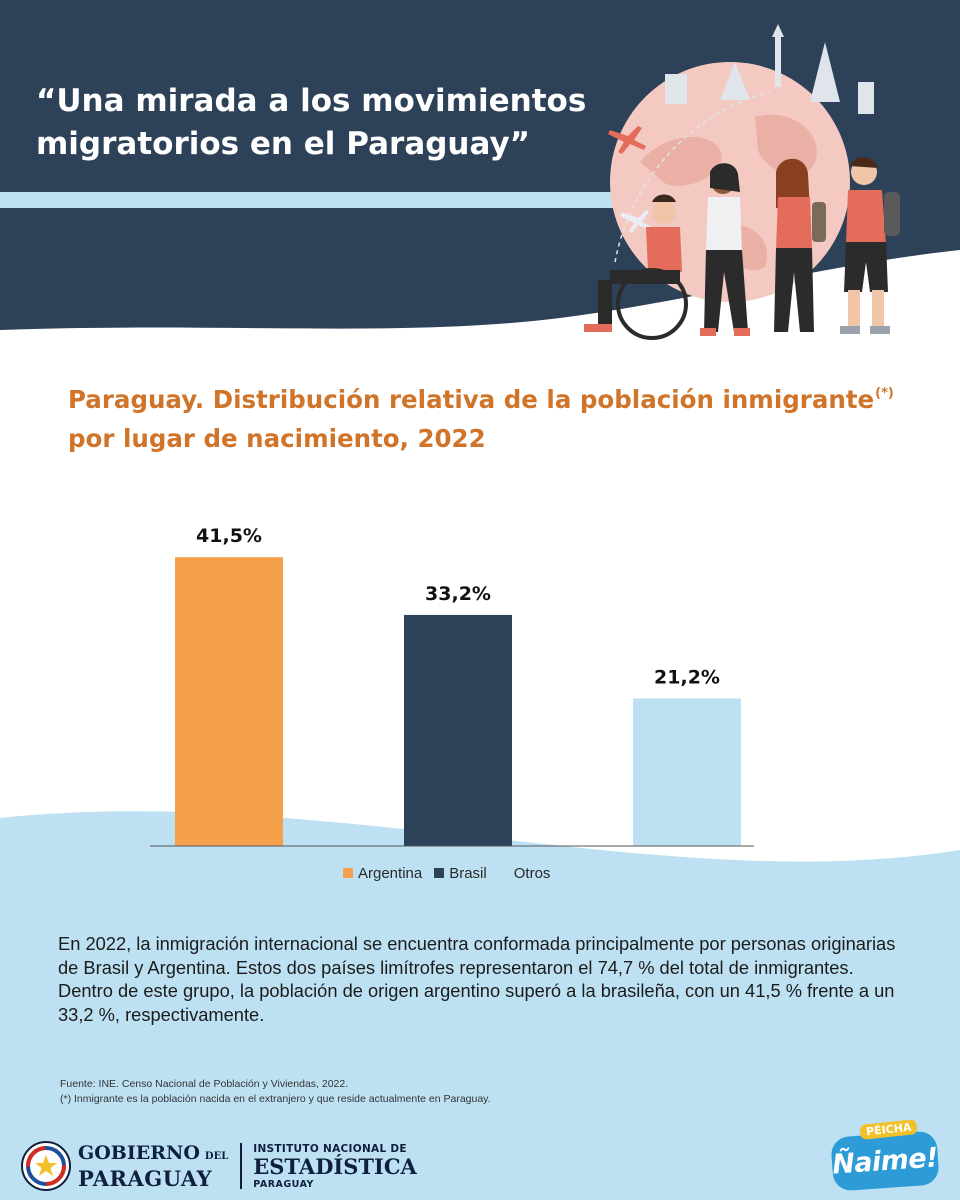 The height and width of the screenshot is (1200, 960). Describe the element at coordinates (870, 245) in the screenshot. I see `traveler-man-icon` at that location.